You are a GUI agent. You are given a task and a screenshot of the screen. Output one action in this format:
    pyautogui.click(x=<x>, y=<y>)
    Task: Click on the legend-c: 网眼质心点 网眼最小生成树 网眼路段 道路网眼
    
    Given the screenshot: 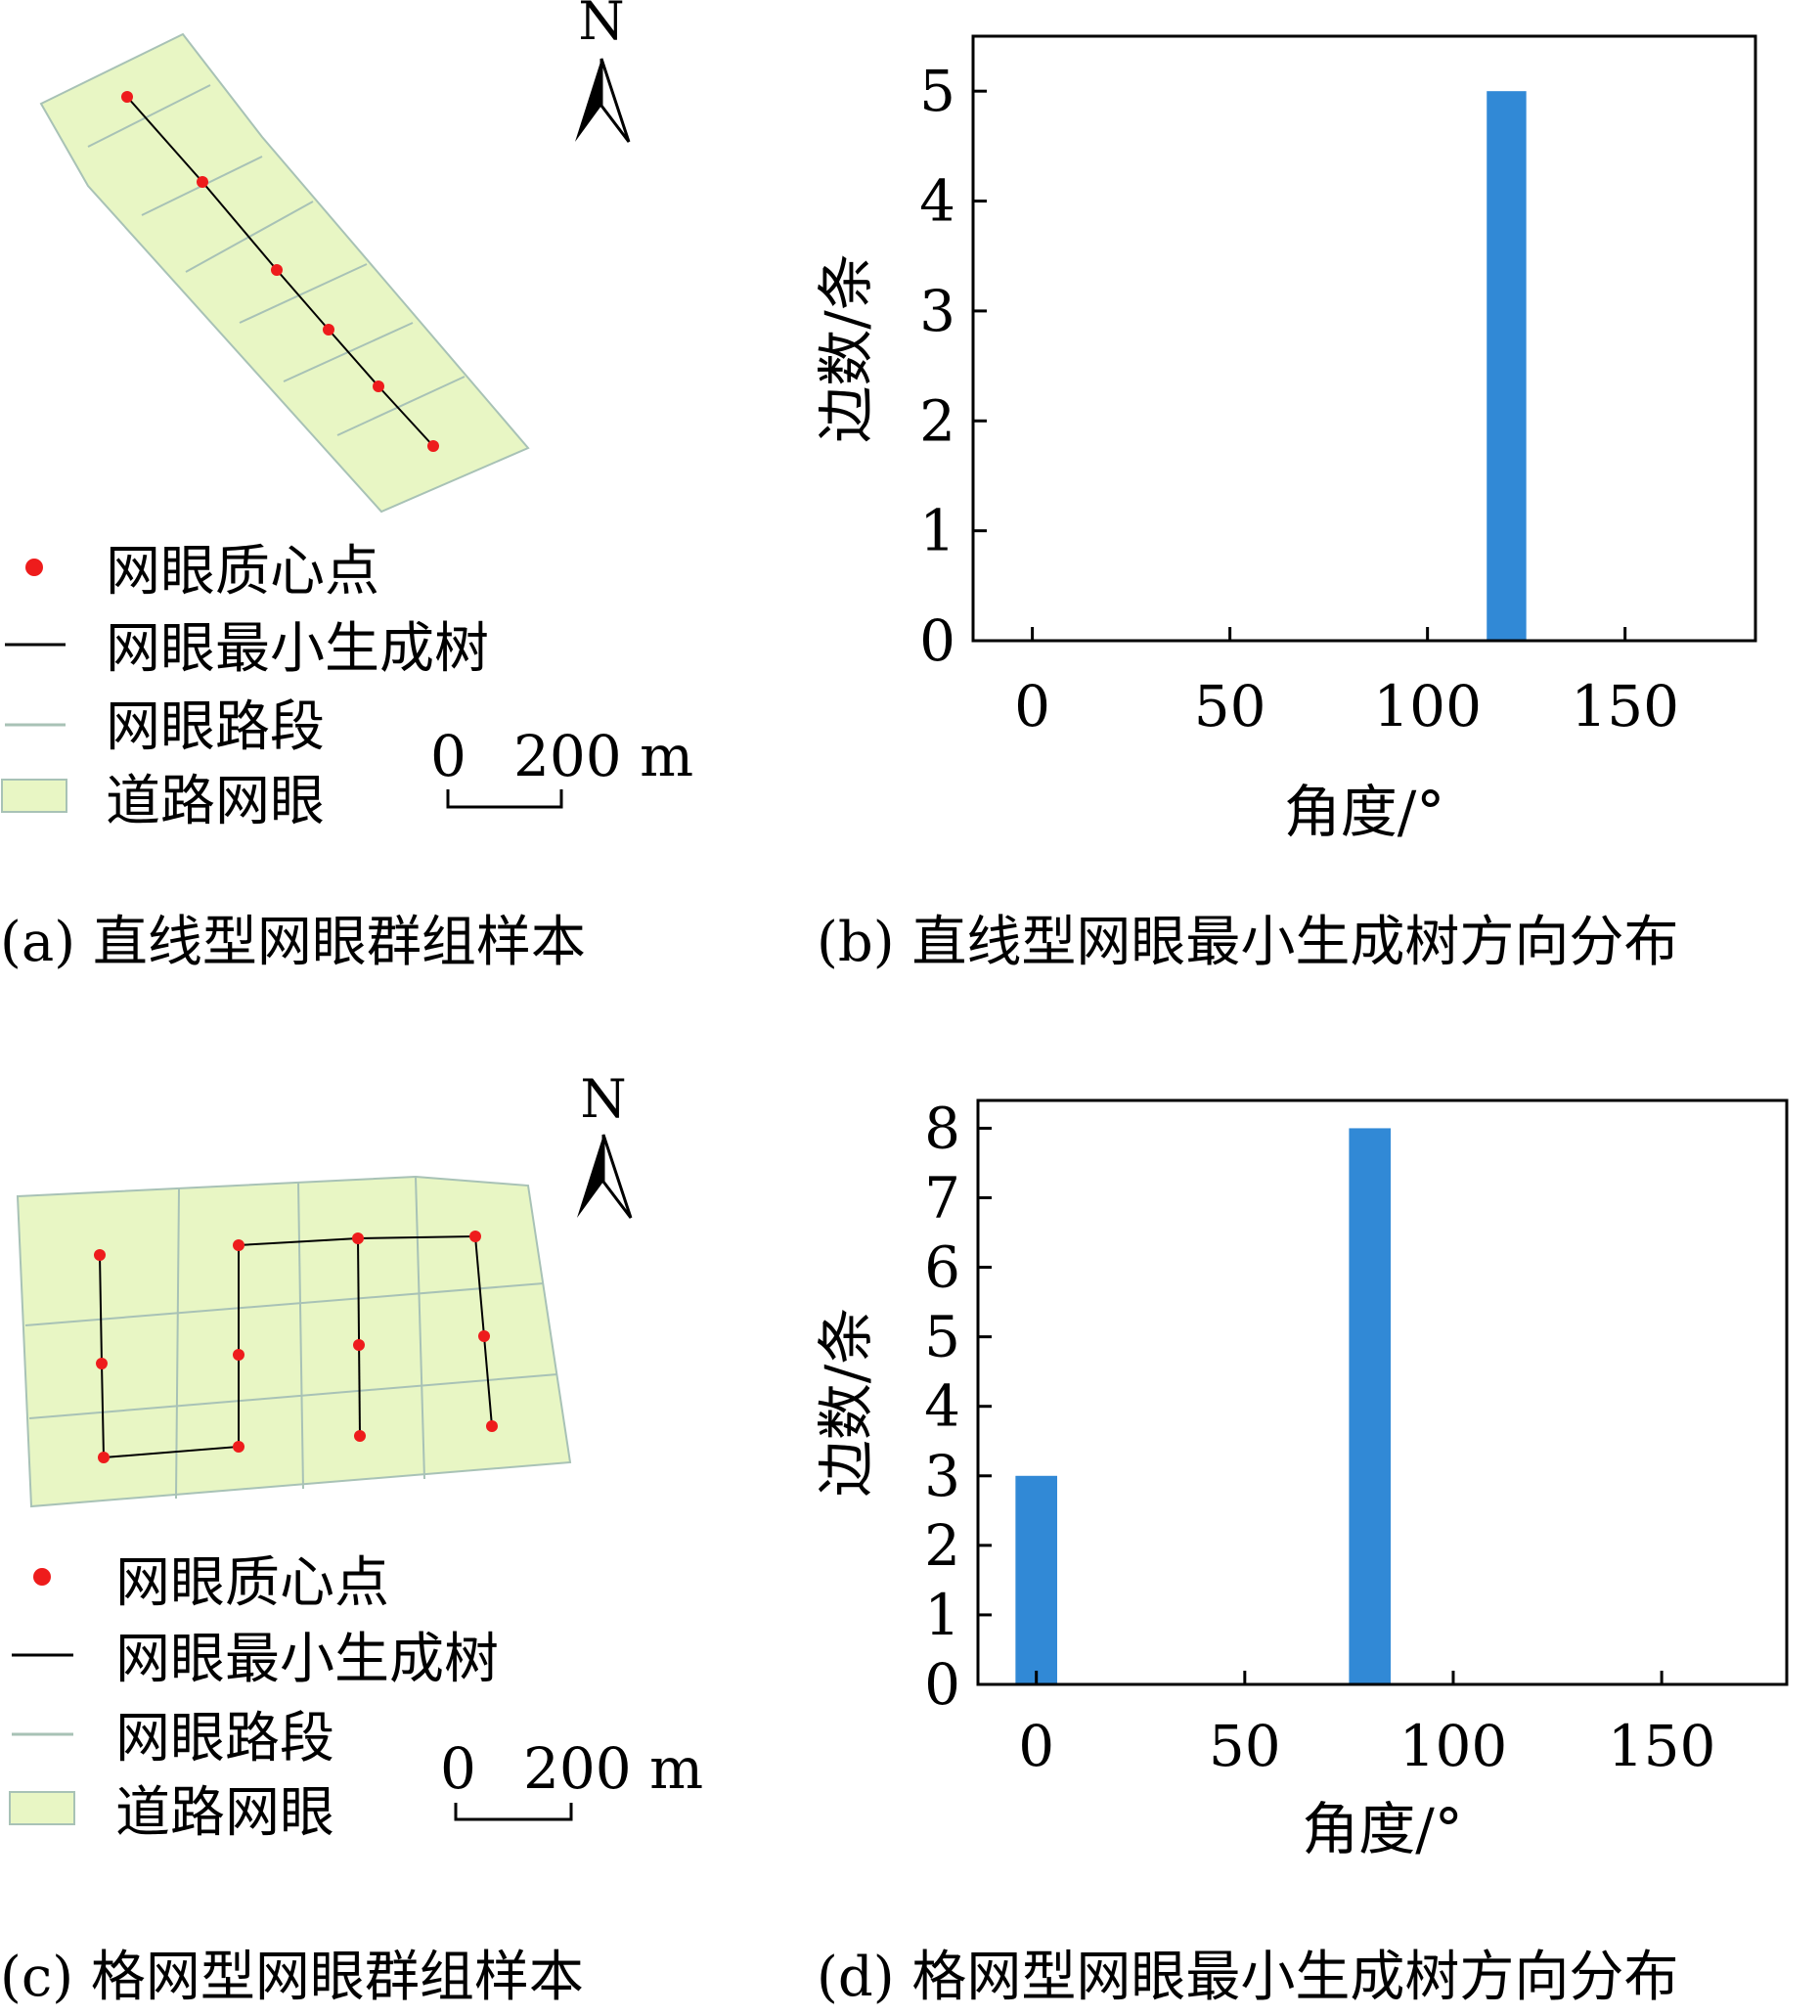 What is the action you would take?
    pyautogui.click(x=254, y=1698)
    